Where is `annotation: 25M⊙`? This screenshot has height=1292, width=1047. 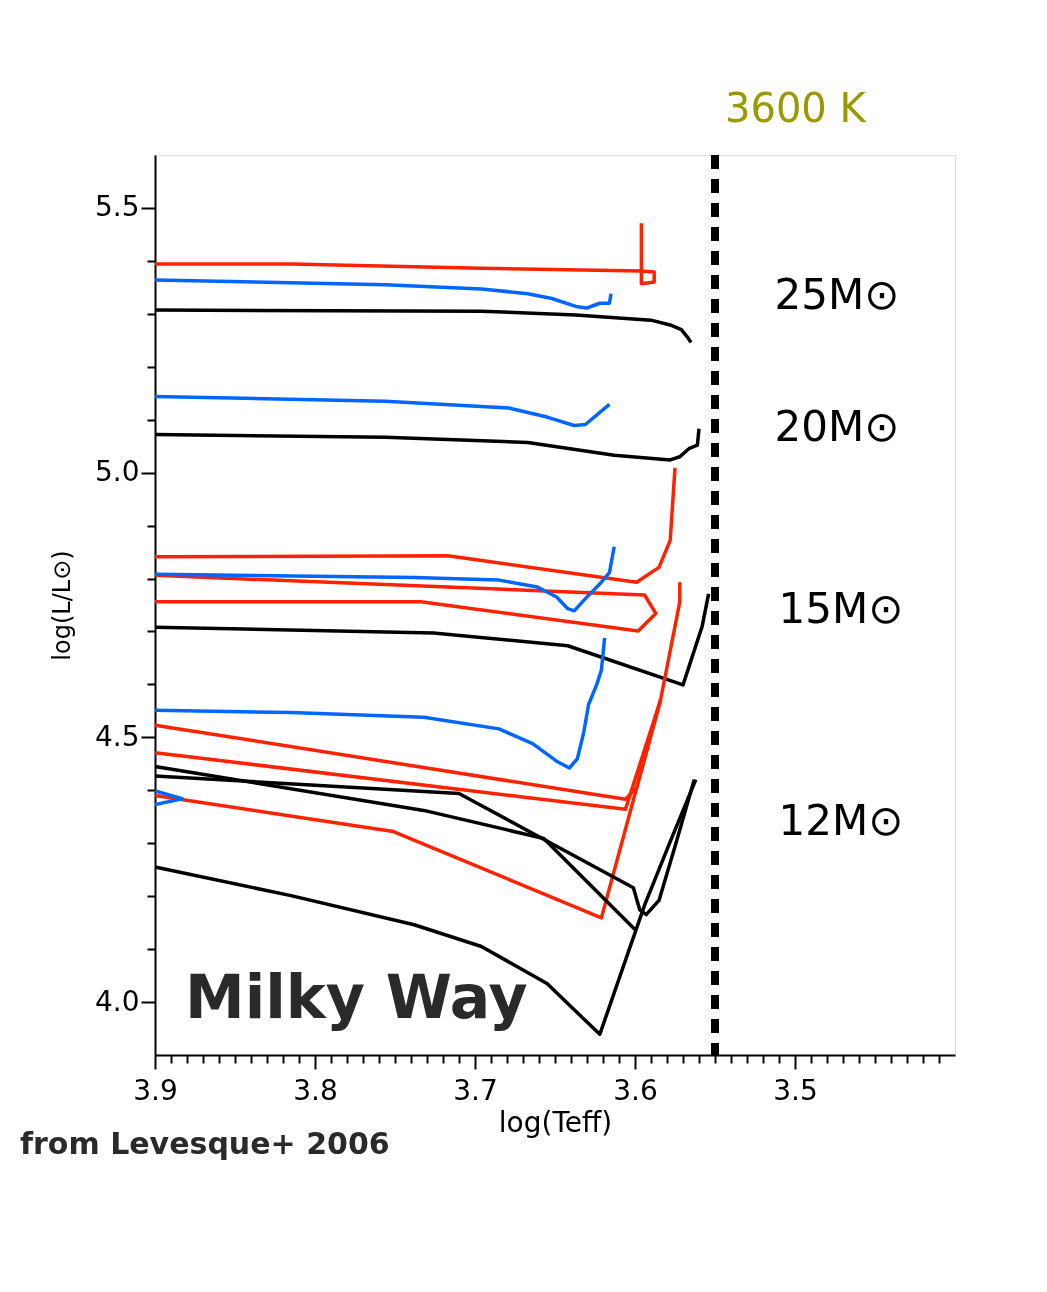
annotation: 25M⊙ is located at coordinates (837, 294).